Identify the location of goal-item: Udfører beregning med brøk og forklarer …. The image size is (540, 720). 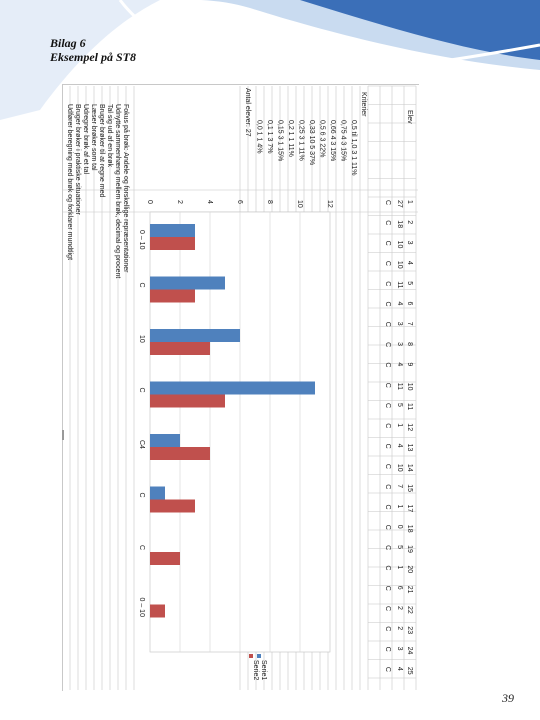
(69, 182).